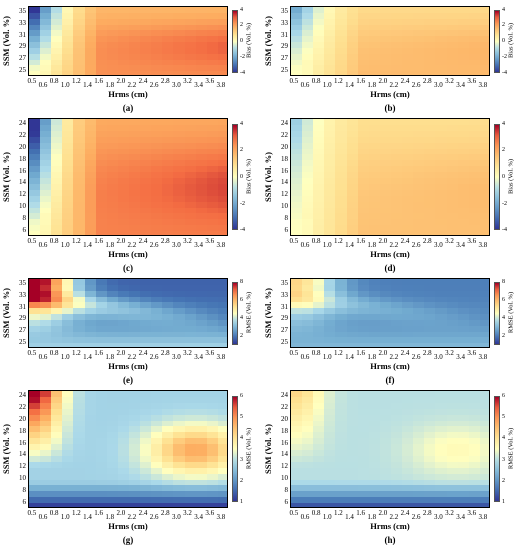 The image size is (525, 550). What do you see at coordinates (110, 245) in the screenshot?
I see `x-tick-label: 1.8` at bounding box center [110, 245].